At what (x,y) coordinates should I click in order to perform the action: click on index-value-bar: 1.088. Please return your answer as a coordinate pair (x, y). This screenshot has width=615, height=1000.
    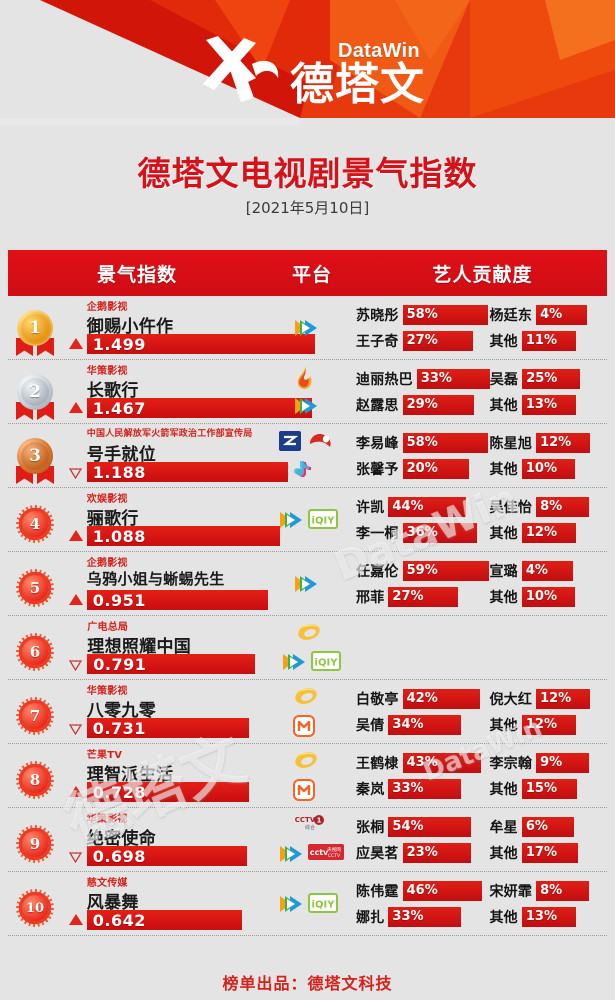
    Looking at the image, I should click on (183, 536).